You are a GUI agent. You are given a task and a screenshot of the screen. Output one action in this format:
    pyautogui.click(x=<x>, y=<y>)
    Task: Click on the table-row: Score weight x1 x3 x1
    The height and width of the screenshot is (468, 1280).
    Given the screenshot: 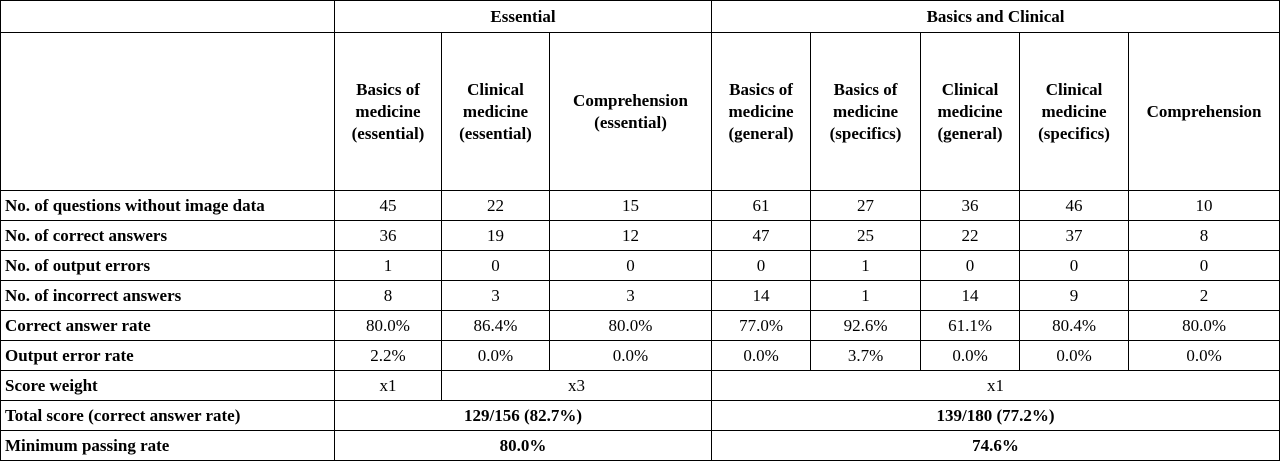 What is the action you would take?
    pyautogui.click(x=640, y=385)
    